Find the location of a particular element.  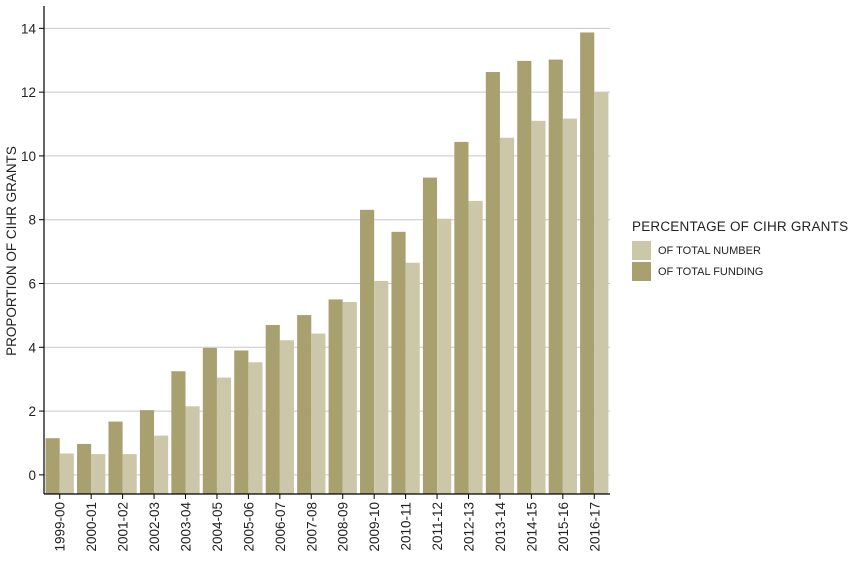

legend-label-total-number: OF TOTAL NUMBER is located at coordinates (709, 250).